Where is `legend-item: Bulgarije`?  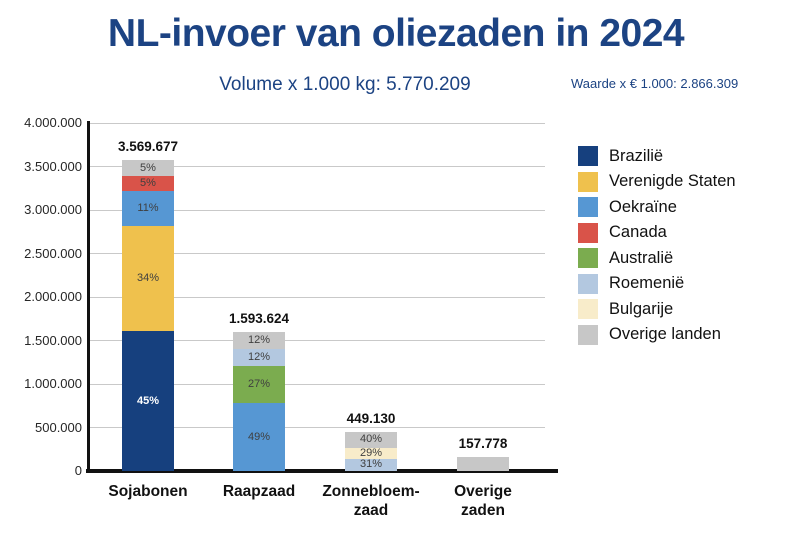
legend-item: Bulgarije is located at coordinates (657, 309).